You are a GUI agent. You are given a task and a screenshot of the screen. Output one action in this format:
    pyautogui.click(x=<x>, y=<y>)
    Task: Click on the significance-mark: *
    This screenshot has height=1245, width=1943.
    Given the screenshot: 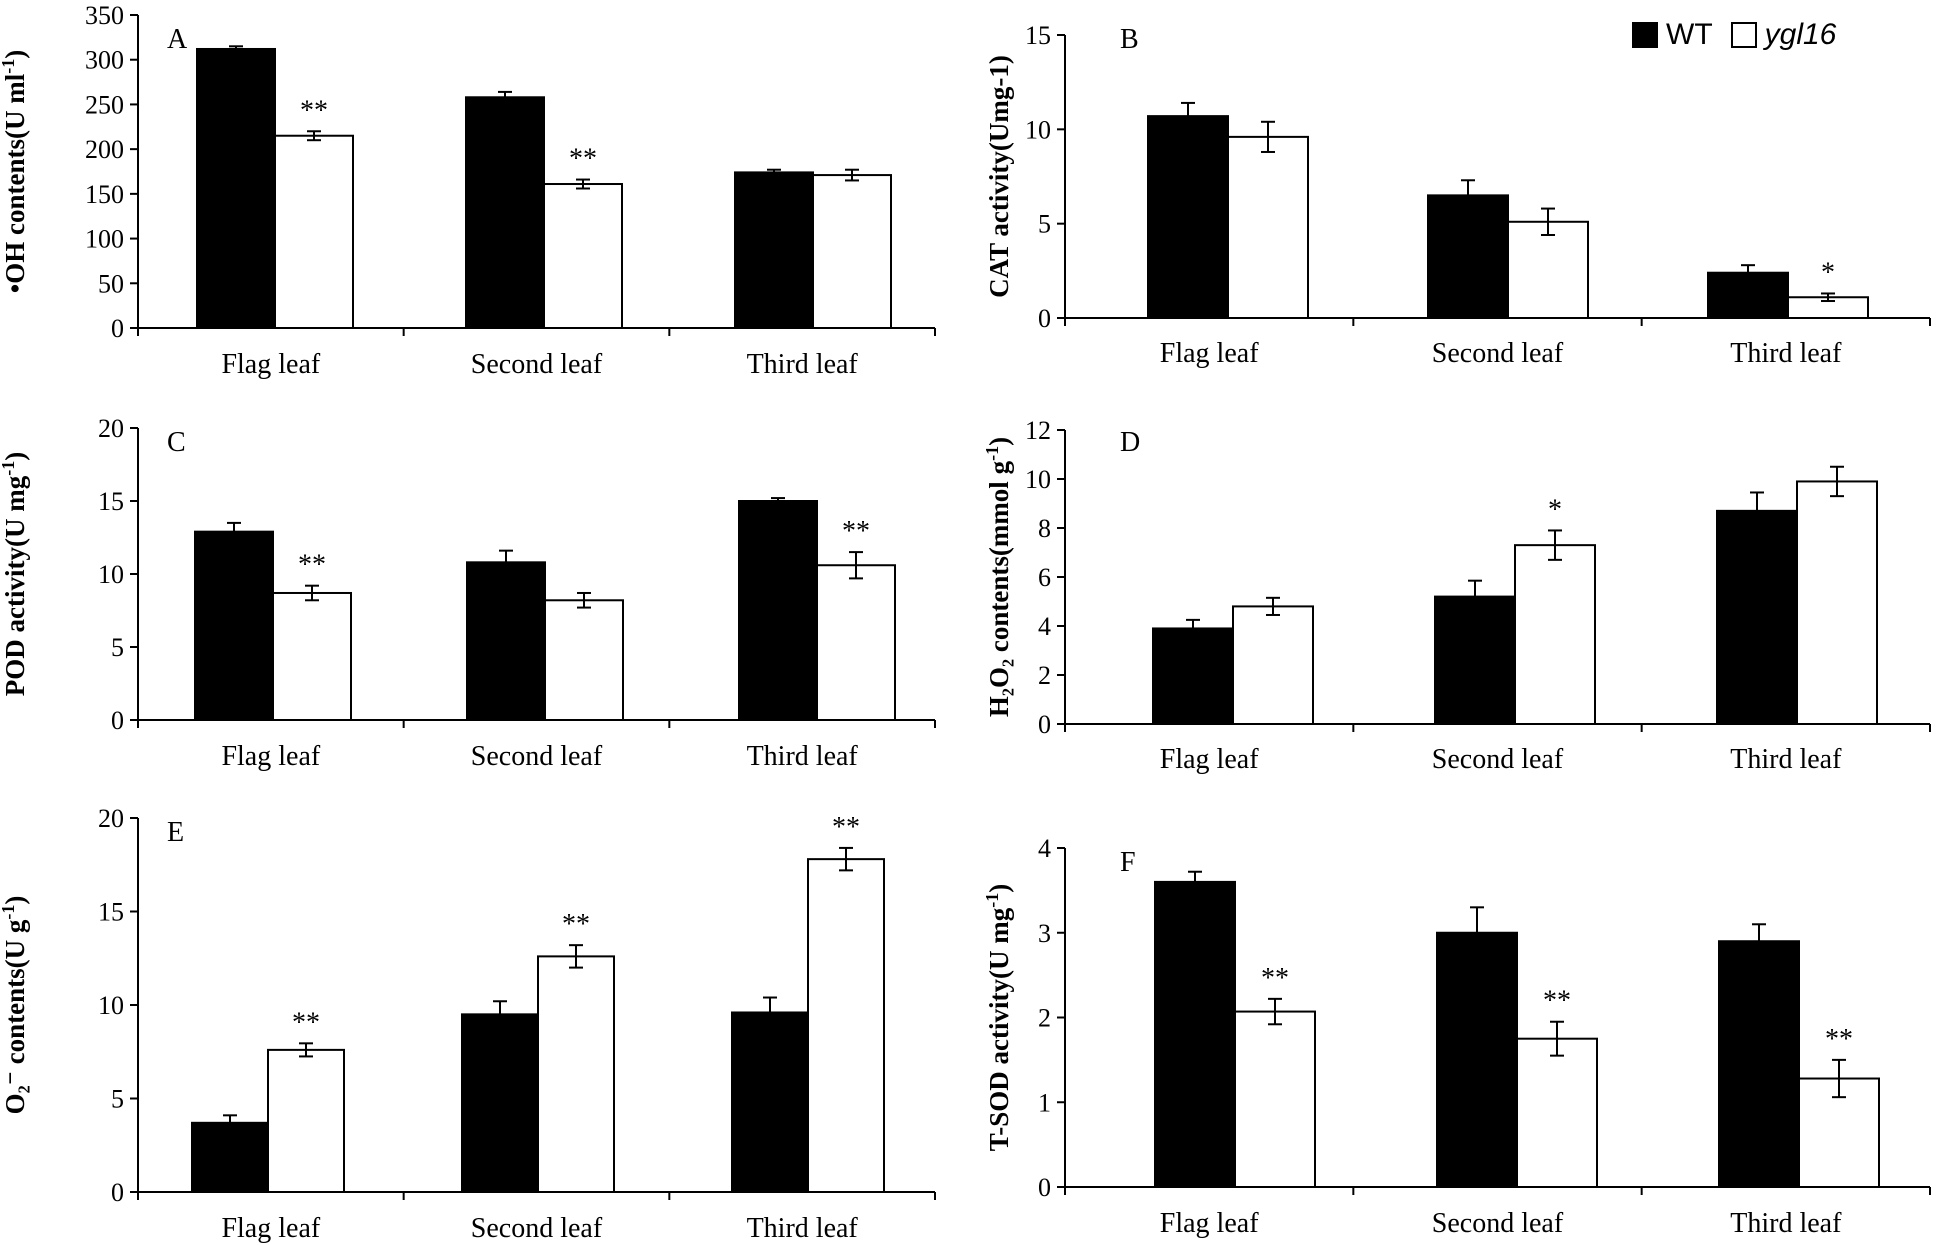 What is the action you would take?
    pyautogui.click(x=1555, y=509)
    